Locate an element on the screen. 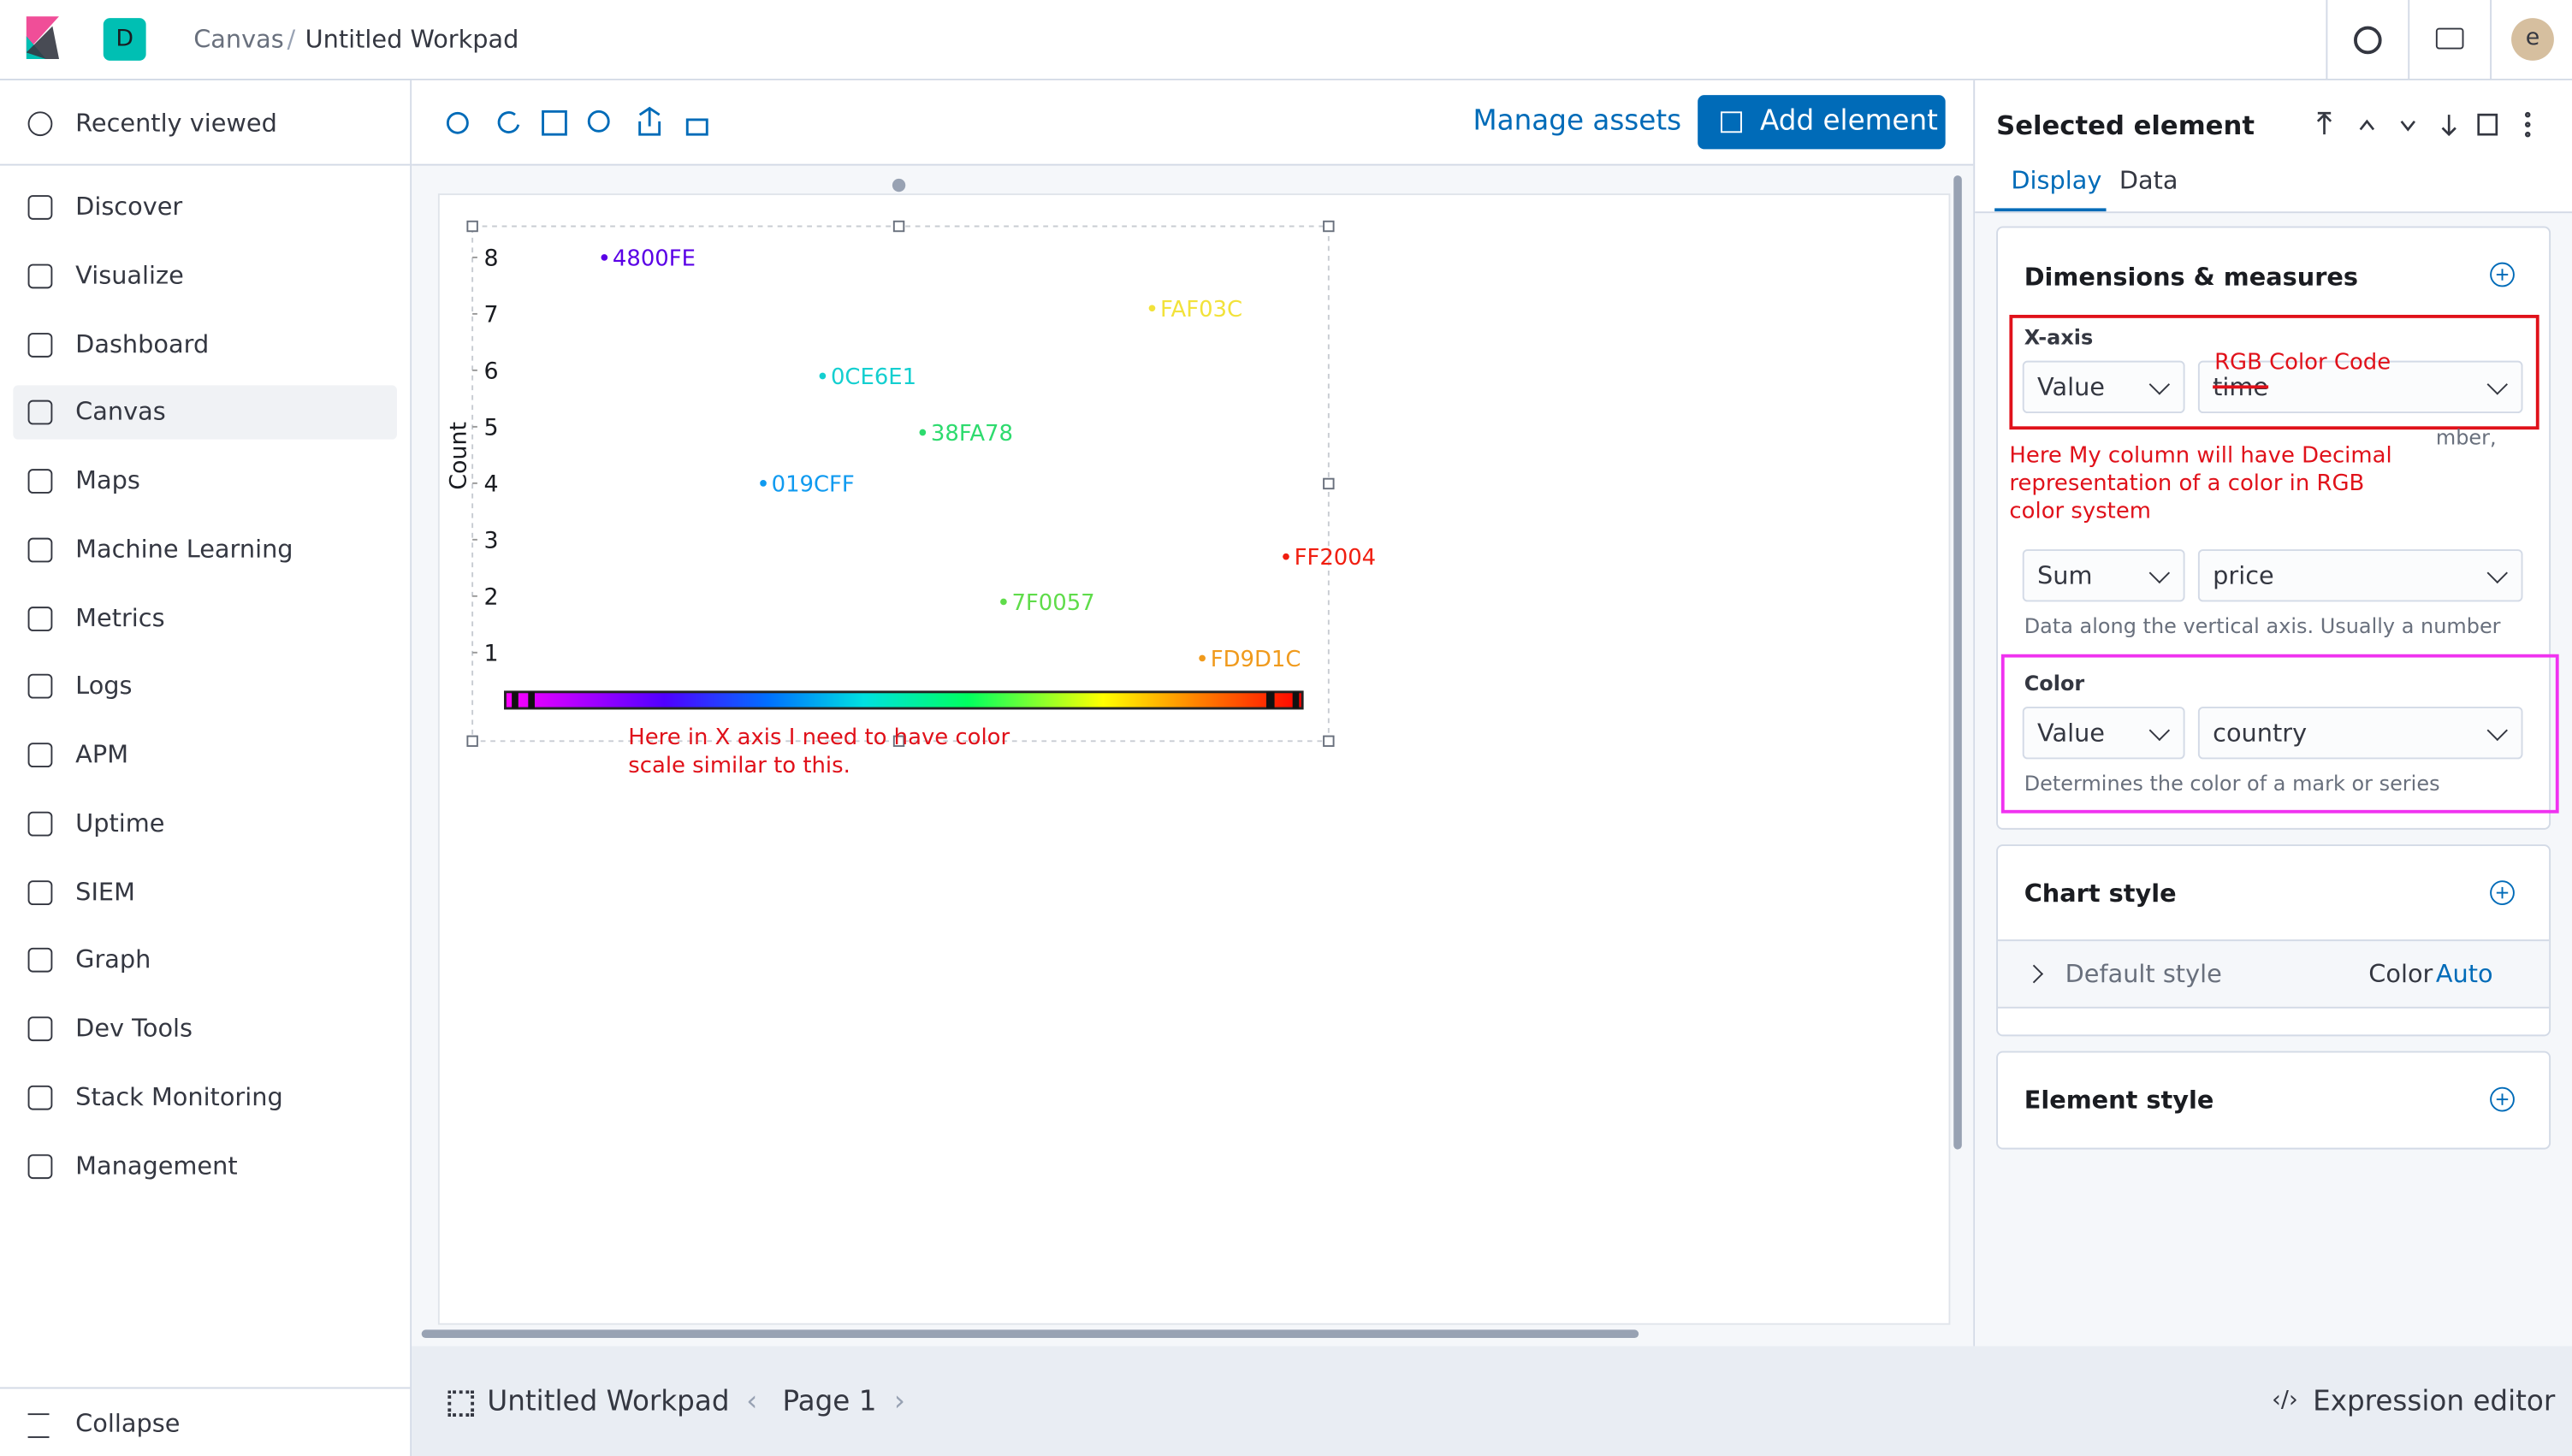  nav-item: Uptime is located at coordinates (120, 822).